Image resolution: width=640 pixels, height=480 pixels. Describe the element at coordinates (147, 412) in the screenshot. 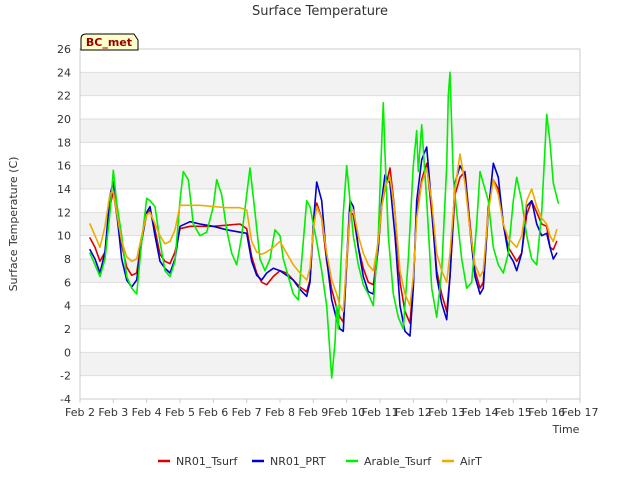

I see `x-tick-label: Feb 4` at that location.